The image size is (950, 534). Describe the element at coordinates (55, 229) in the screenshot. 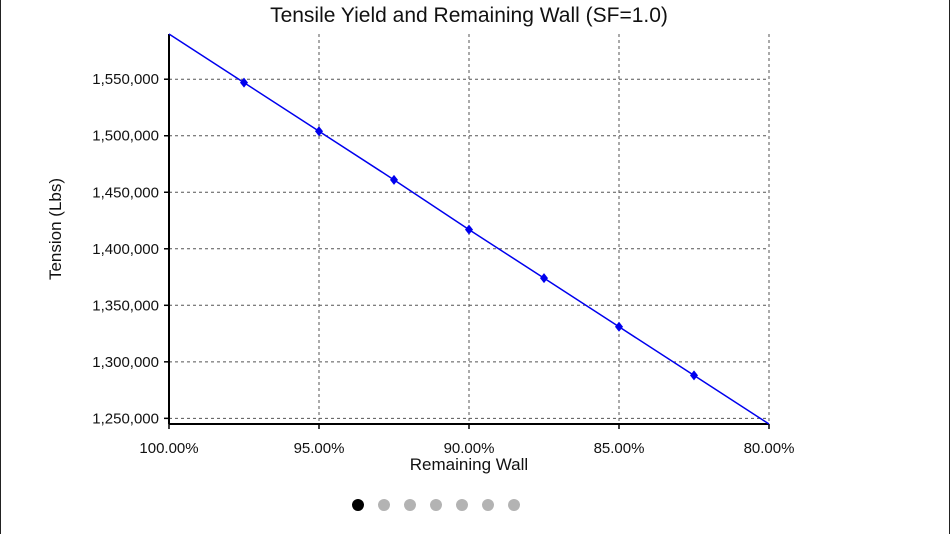

I see `y-axis-title: Tension (Lbs)` at that location.